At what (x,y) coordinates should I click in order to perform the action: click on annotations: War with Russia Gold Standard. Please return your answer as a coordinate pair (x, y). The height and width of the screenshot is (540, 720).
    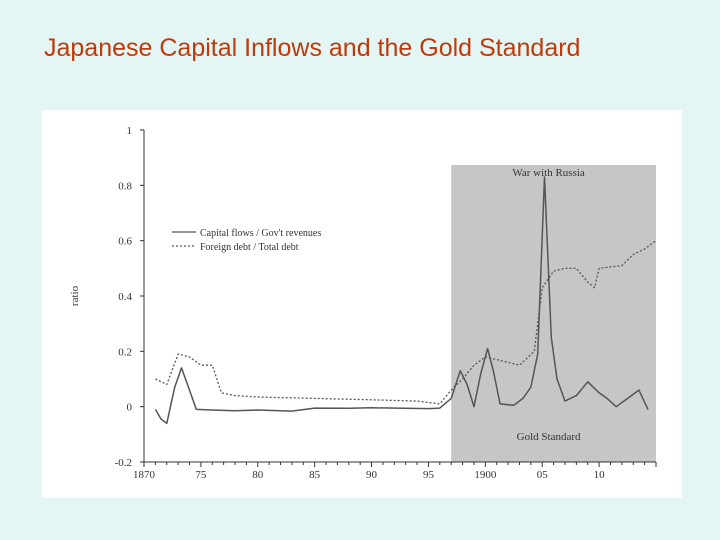
    Looking at the image, I should click on (548, 305).